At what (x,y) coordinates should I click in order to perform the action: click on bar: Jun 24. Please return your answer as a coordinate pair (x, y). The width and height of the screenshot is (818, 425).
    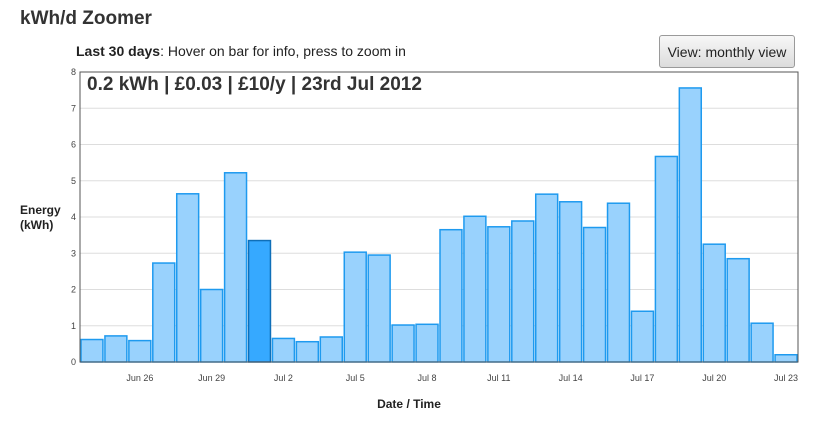
    Looking at the image, I should click on (92, 350).